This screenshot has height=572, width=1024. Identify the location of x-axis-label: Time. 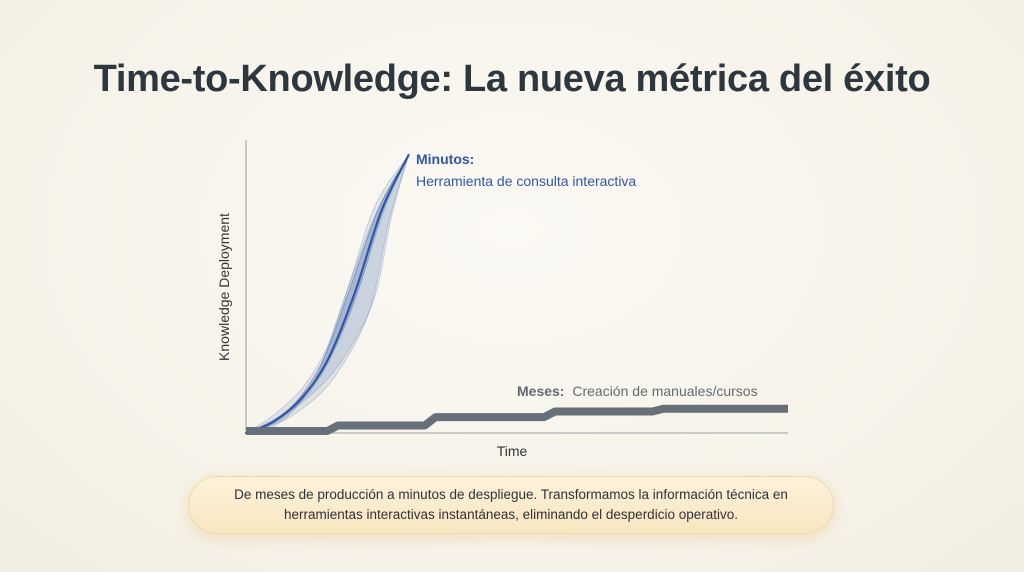
(512, 451).